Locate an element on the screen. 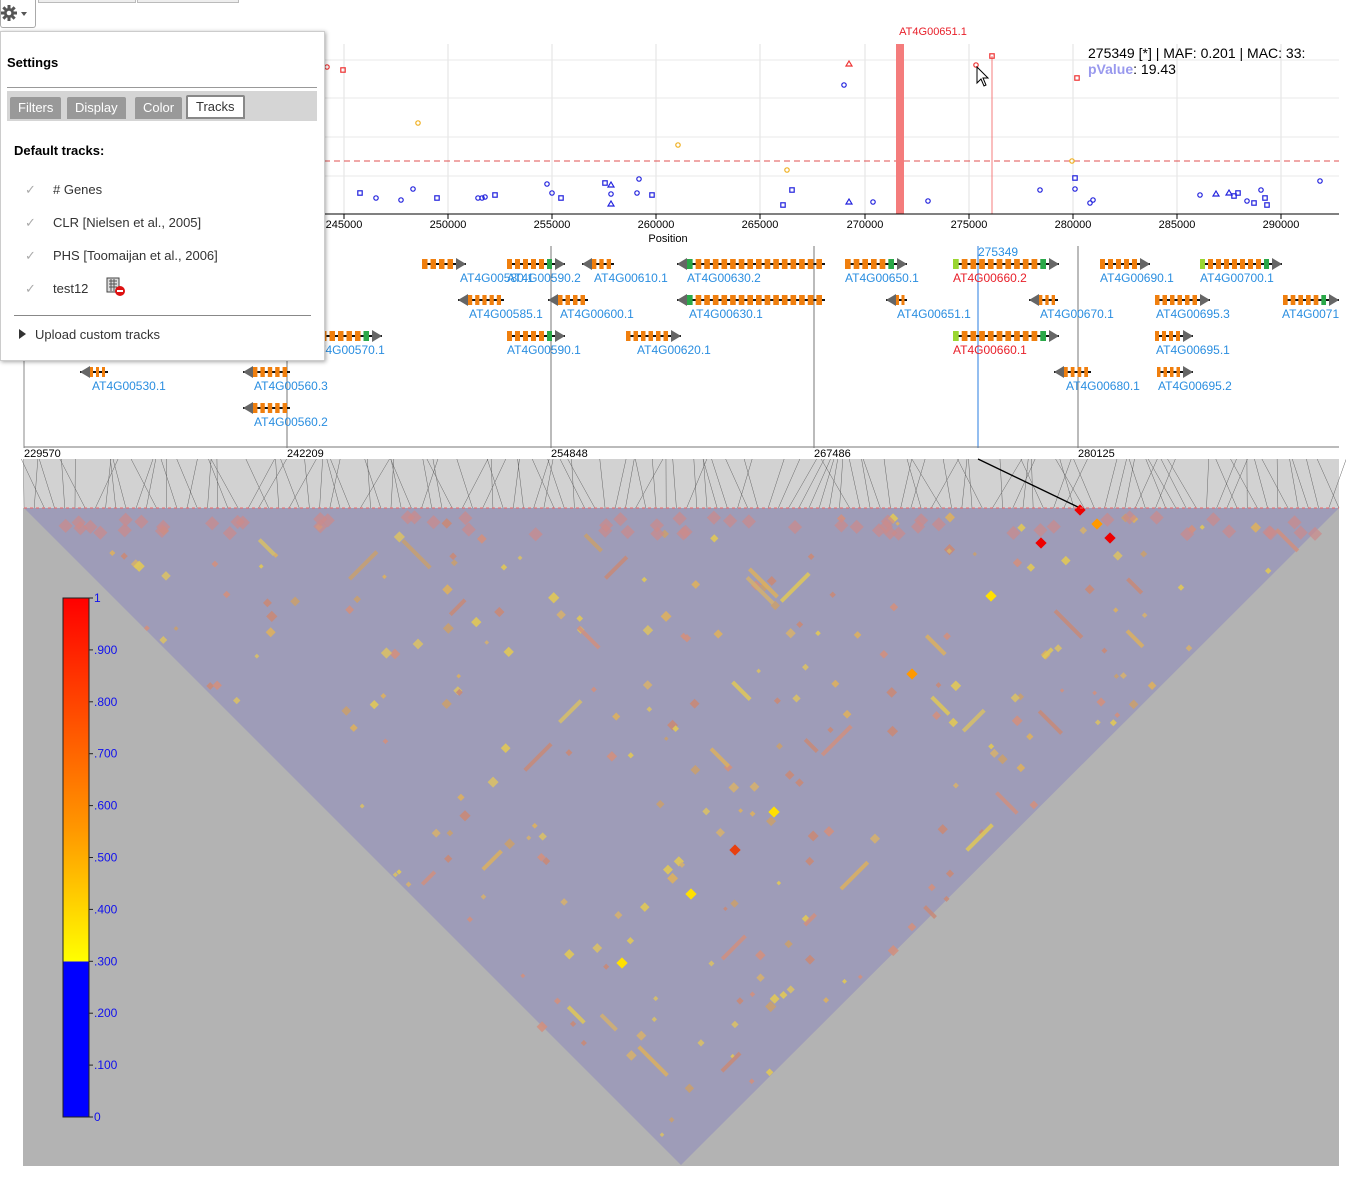 This screenshot has width=1346, height=1178. gene-label: AT4G00580.1 is located at coordinates (497, 278).